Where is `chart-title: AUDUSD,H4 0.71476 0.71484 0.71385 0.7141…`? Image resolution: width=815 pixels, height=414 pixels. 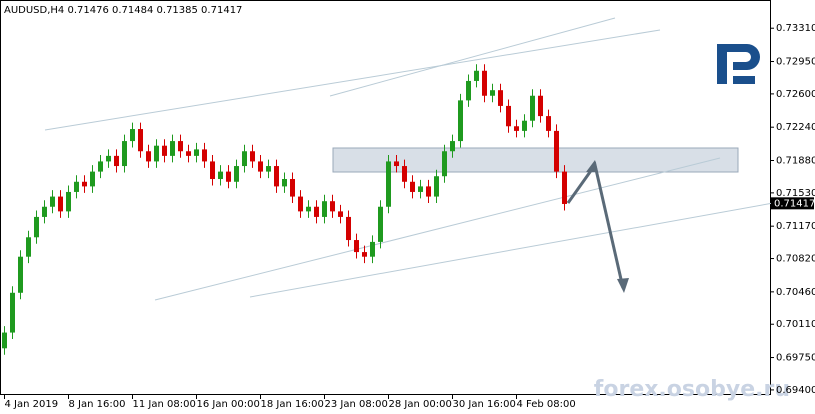
chart-title: AUDUSD,H4 0.71476 0.71484 0.71385 0.7141… is located at coordinates (123, 10).